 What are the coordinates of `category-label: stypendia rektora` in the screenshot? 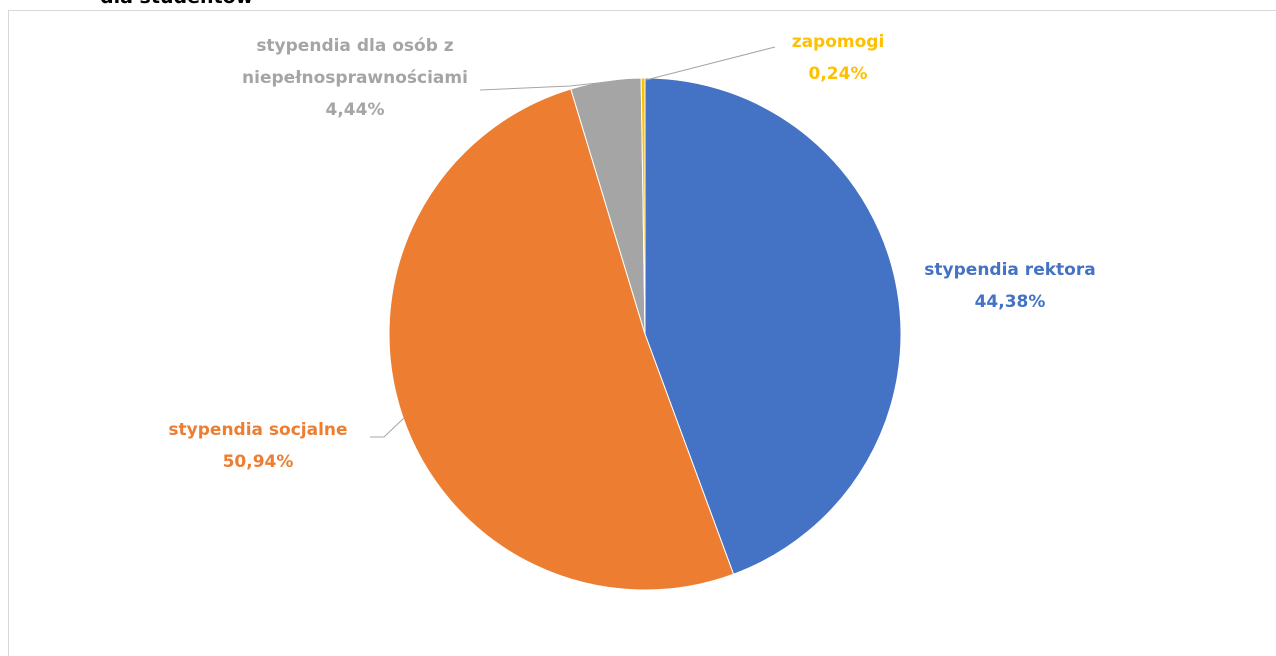 It's located at (1010, 270).